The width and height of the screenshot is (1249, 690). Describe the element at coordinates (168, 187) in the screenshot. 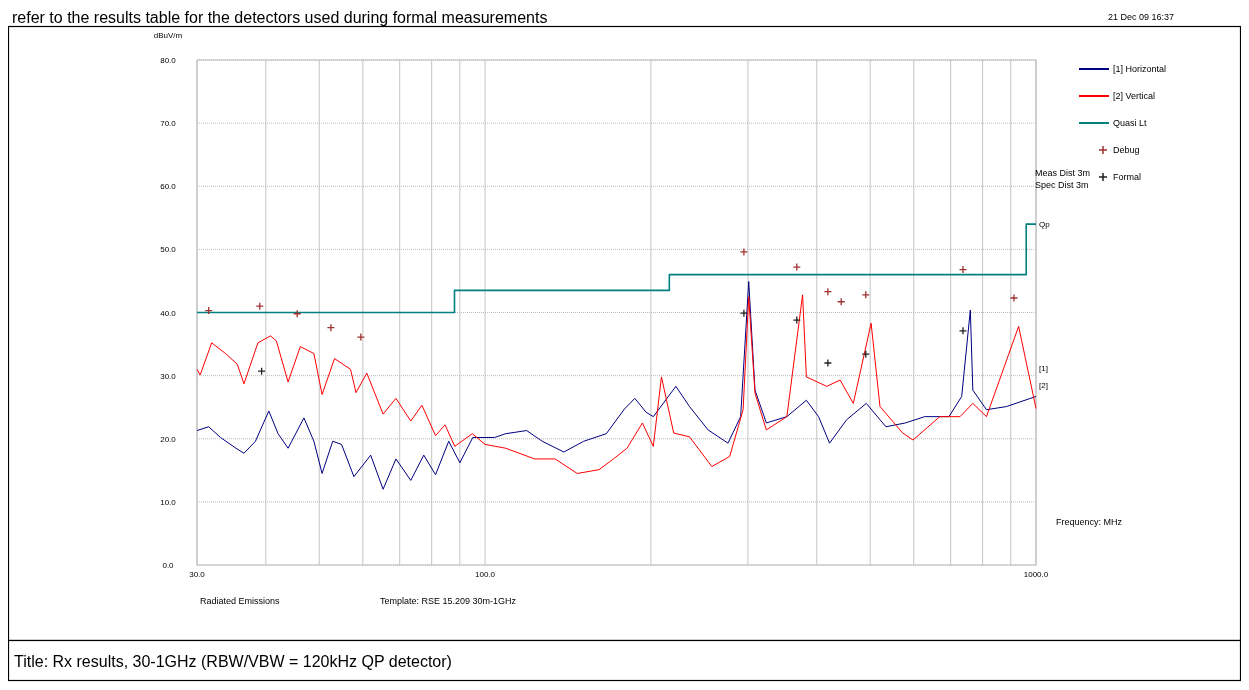

I see `y-tick-label: 60.0` at that location.